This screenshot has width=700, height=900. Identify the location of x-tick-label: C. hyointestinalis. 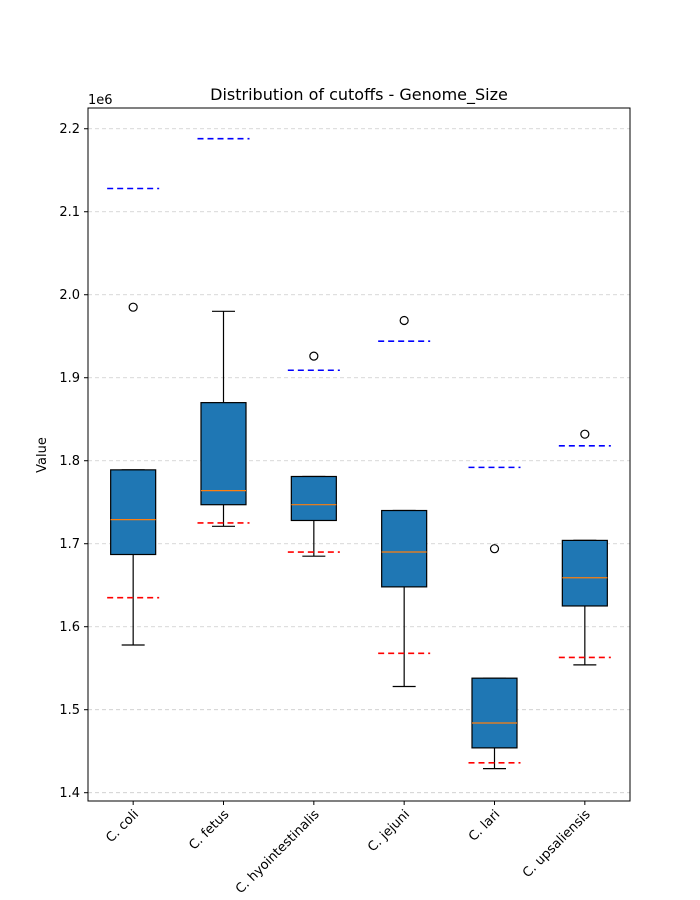
(278, 852).